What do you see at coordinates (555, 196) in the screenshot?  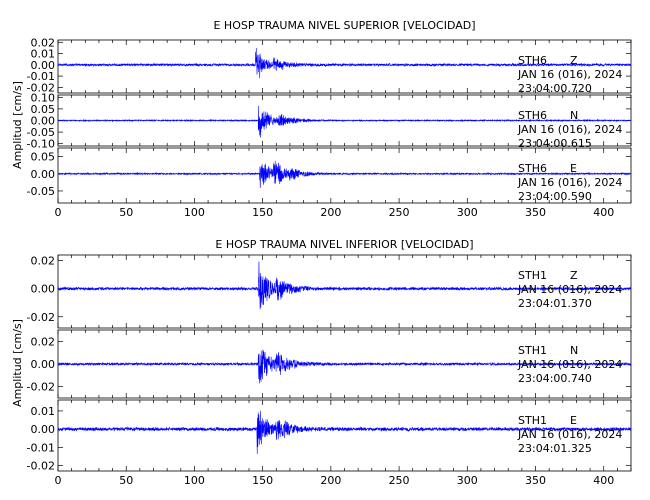 I see `event-time-label: 23:04:00.590` at bounding box center [555, 196].